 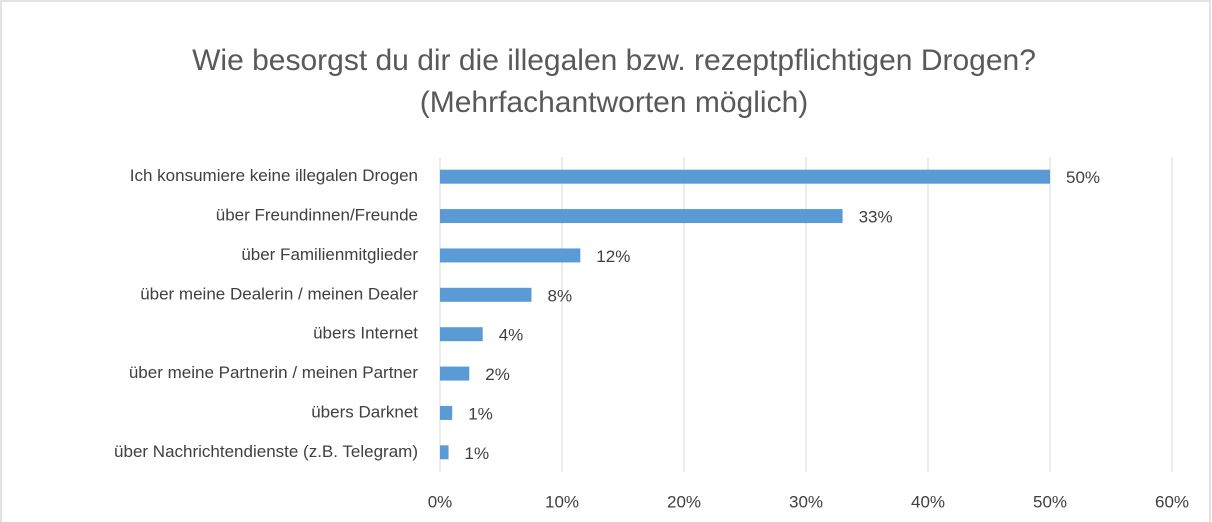 I want to click on x-tick-label: 50%, so click(x=1050, y=501).